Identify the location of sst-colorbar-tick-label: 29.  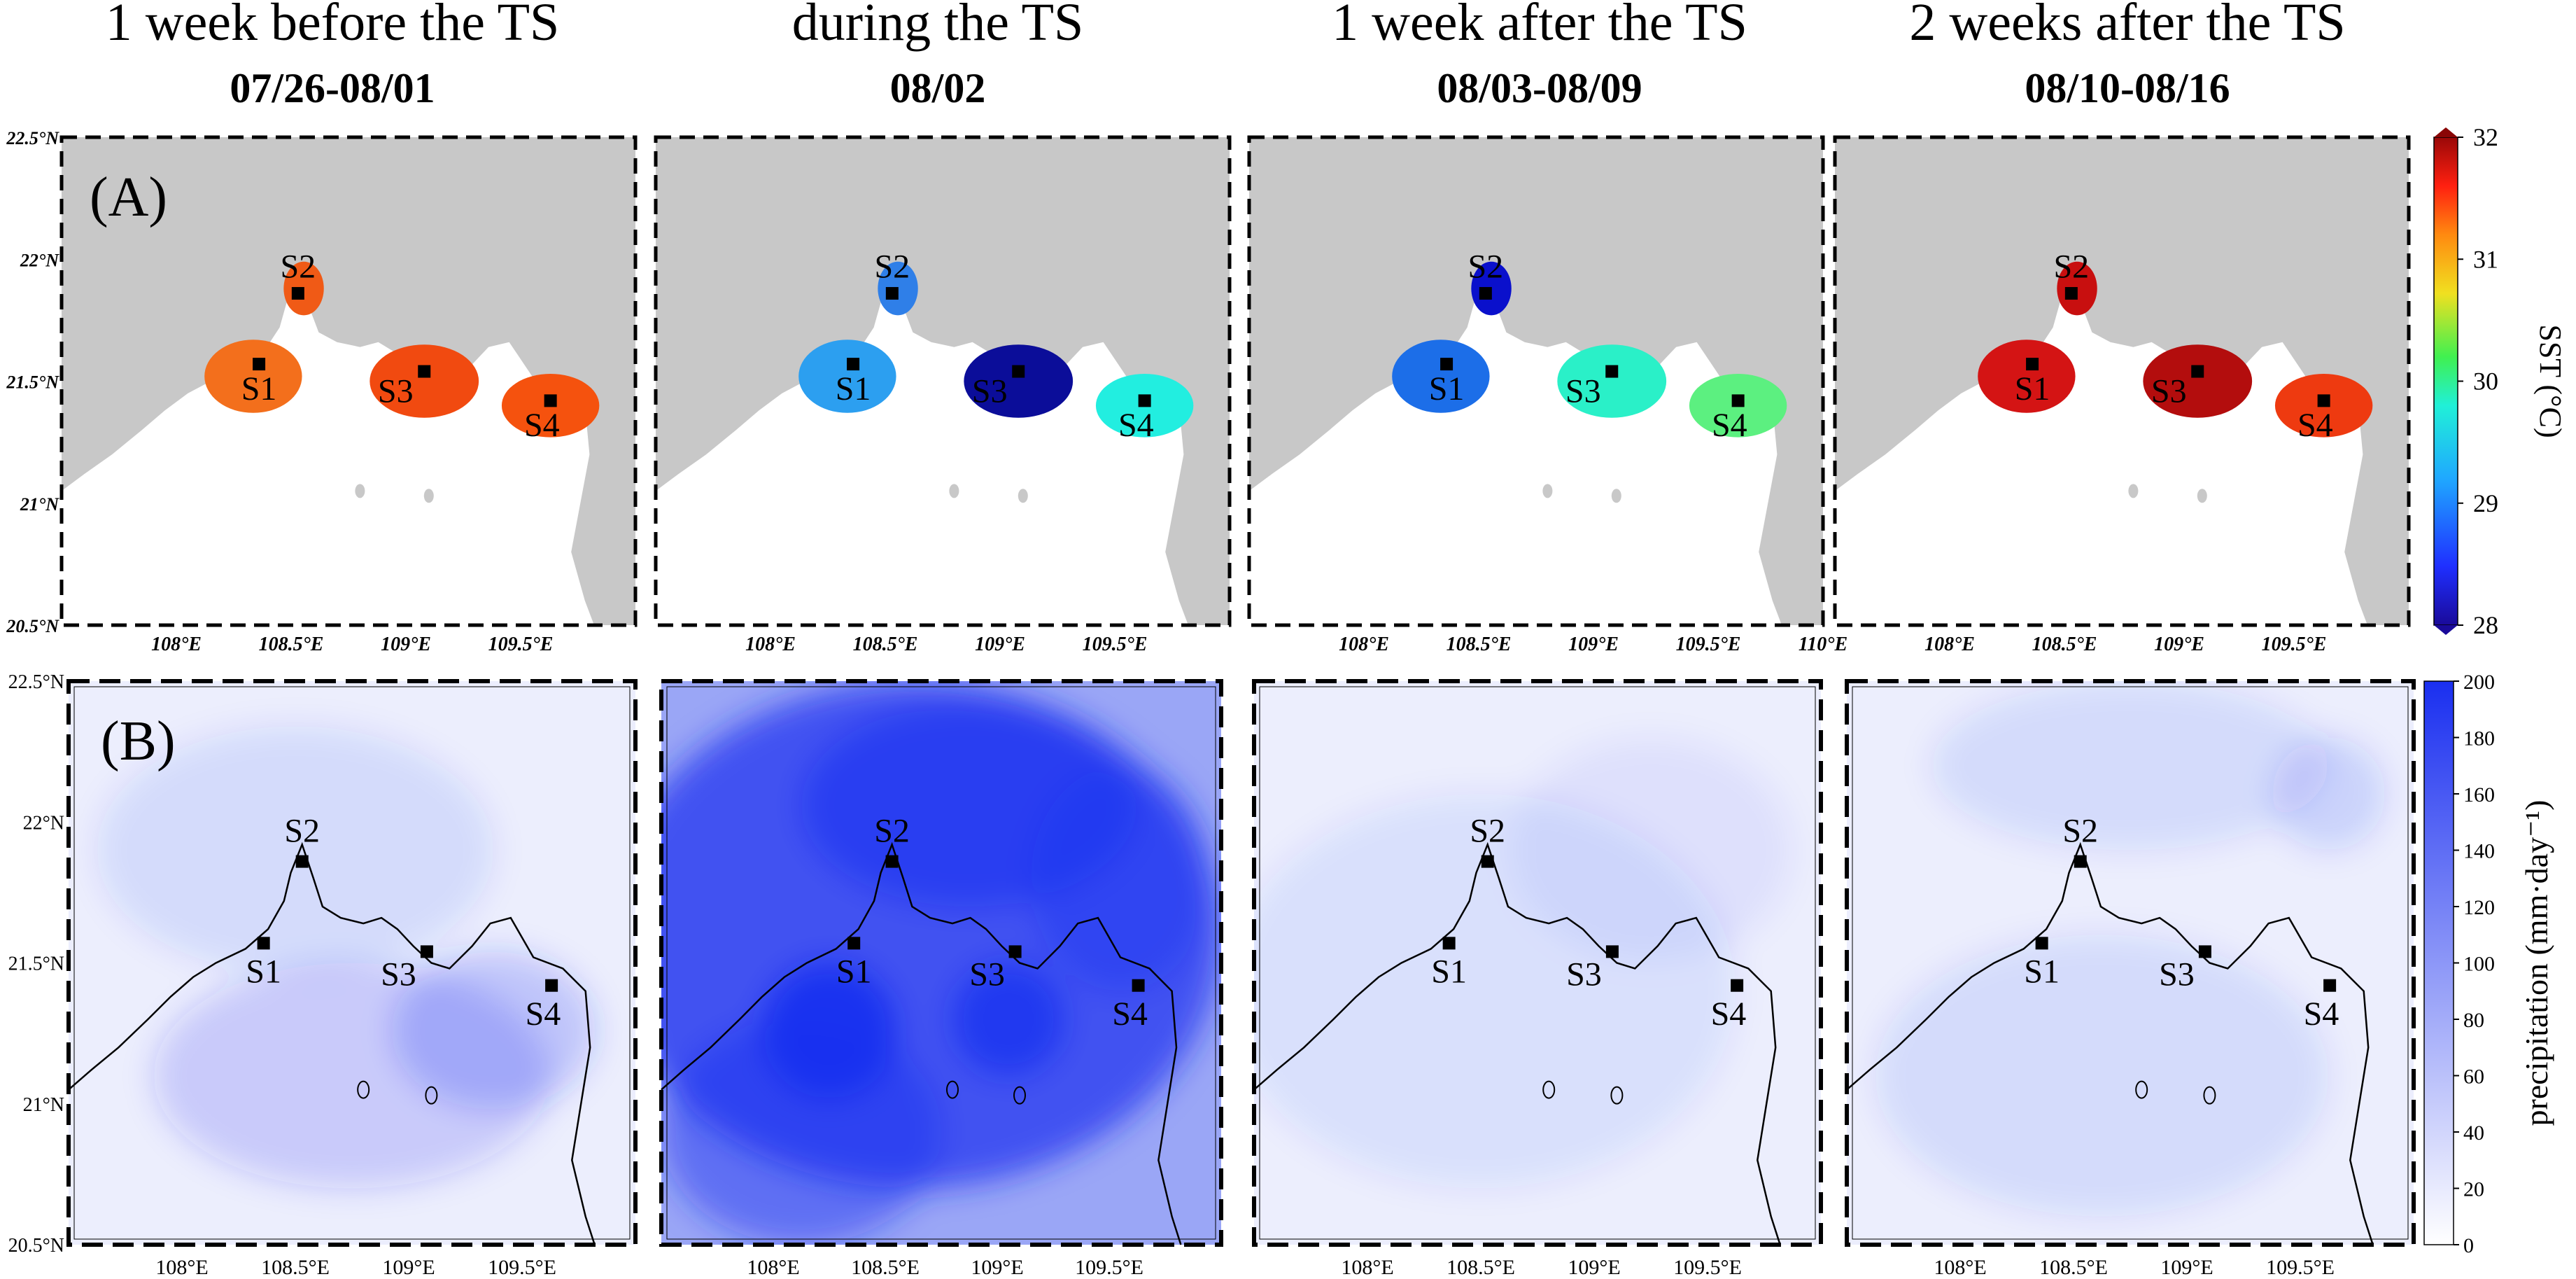
(2485, 503).